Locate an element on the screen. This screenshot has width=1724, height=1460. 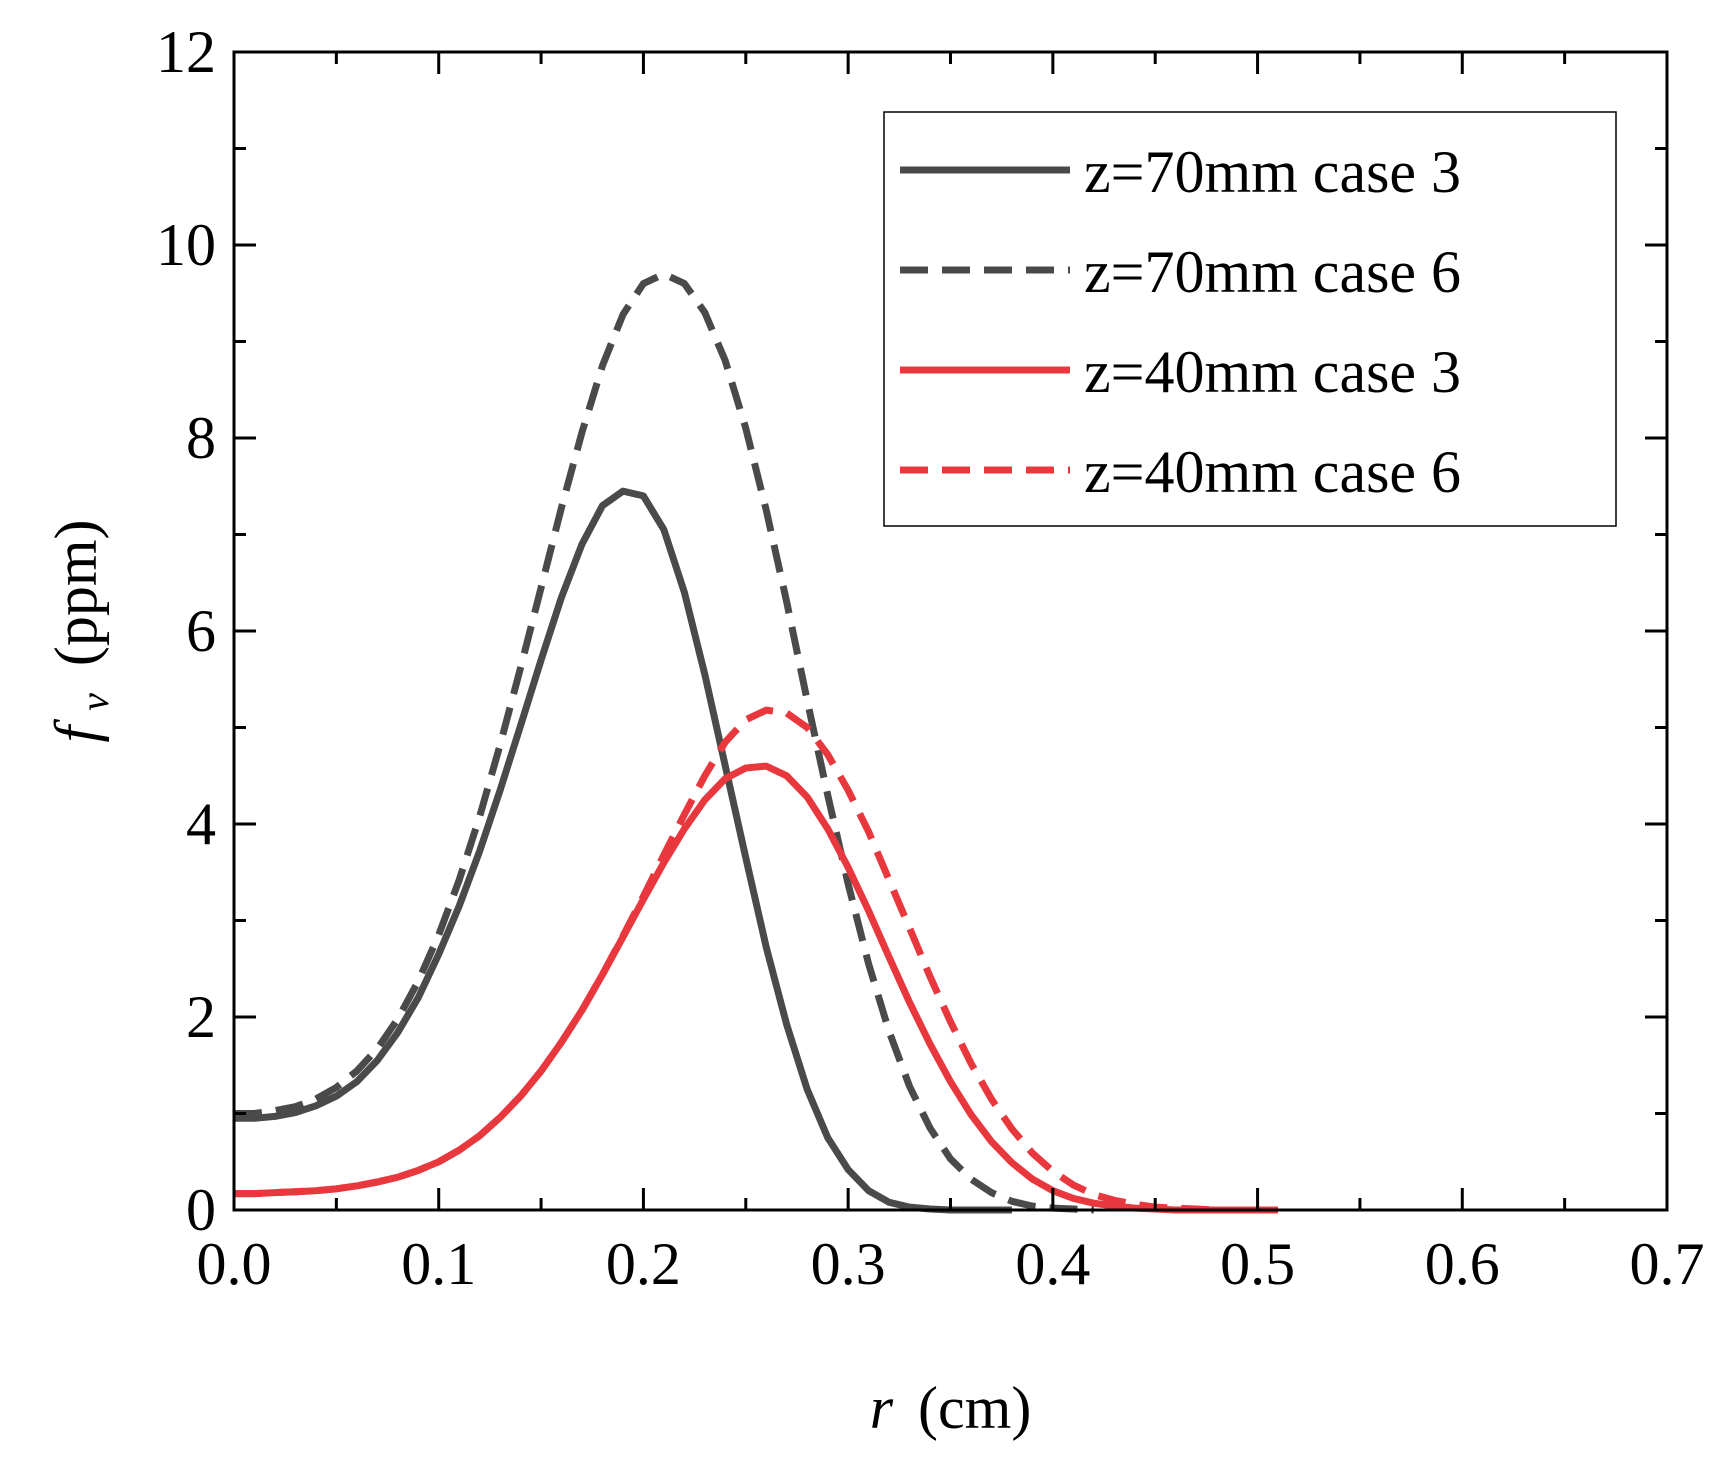
y-tick-label: 6 is located at coordinates (201, 631).